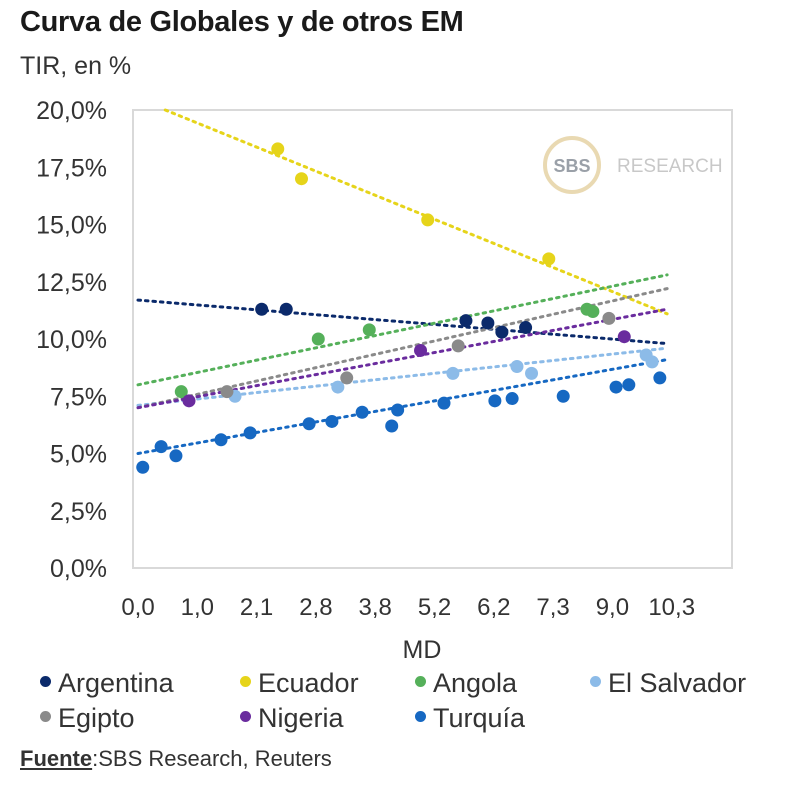  What do you see at coordinates (671, 607) in the screenshot?
I see `x-tick-label: 10,3` at bounding box center [671, 607].